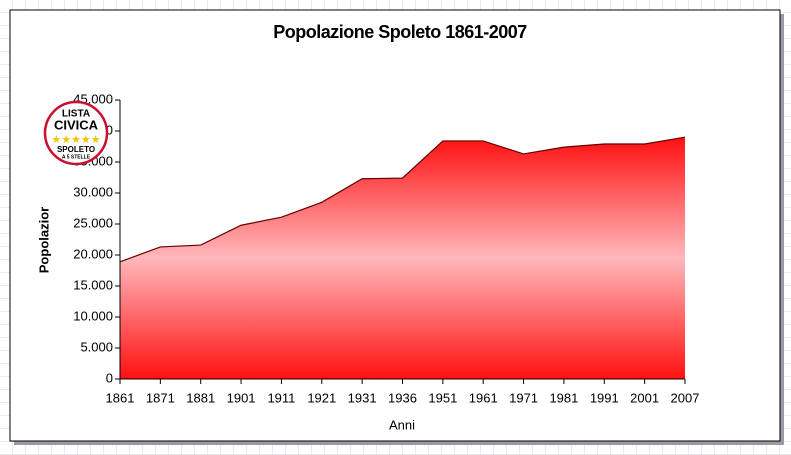 The height and width of the screenshot is (455, 791). I want to click on x-tick-label: 1991, so click(604, 397).